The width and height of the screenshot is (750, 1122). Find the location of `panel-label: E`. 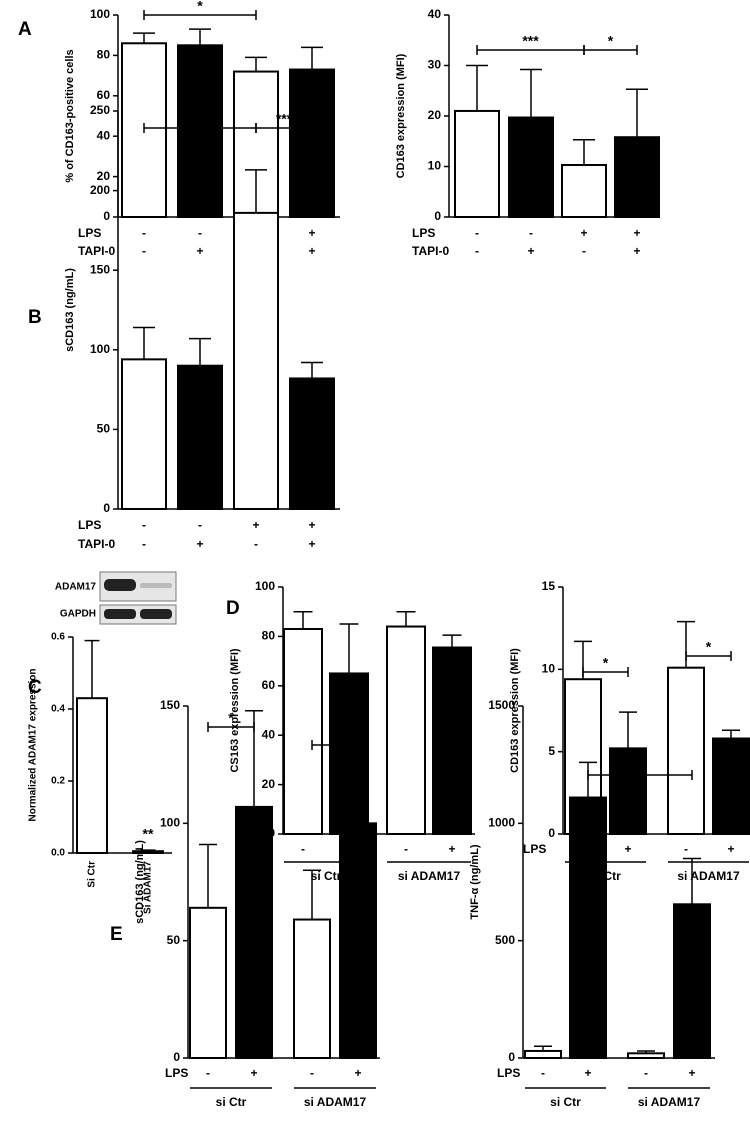

panel-label: E is located at coordinates (116, 934).